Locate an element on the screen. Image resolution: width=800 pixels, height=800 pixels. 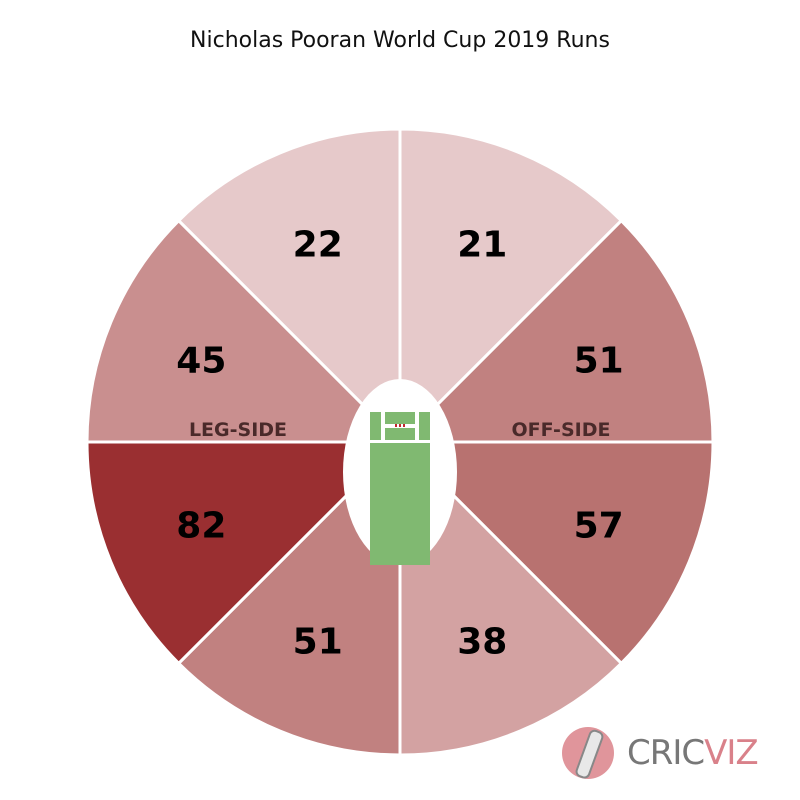
sector-value-label: 21 is located at coordinates (482, 244).